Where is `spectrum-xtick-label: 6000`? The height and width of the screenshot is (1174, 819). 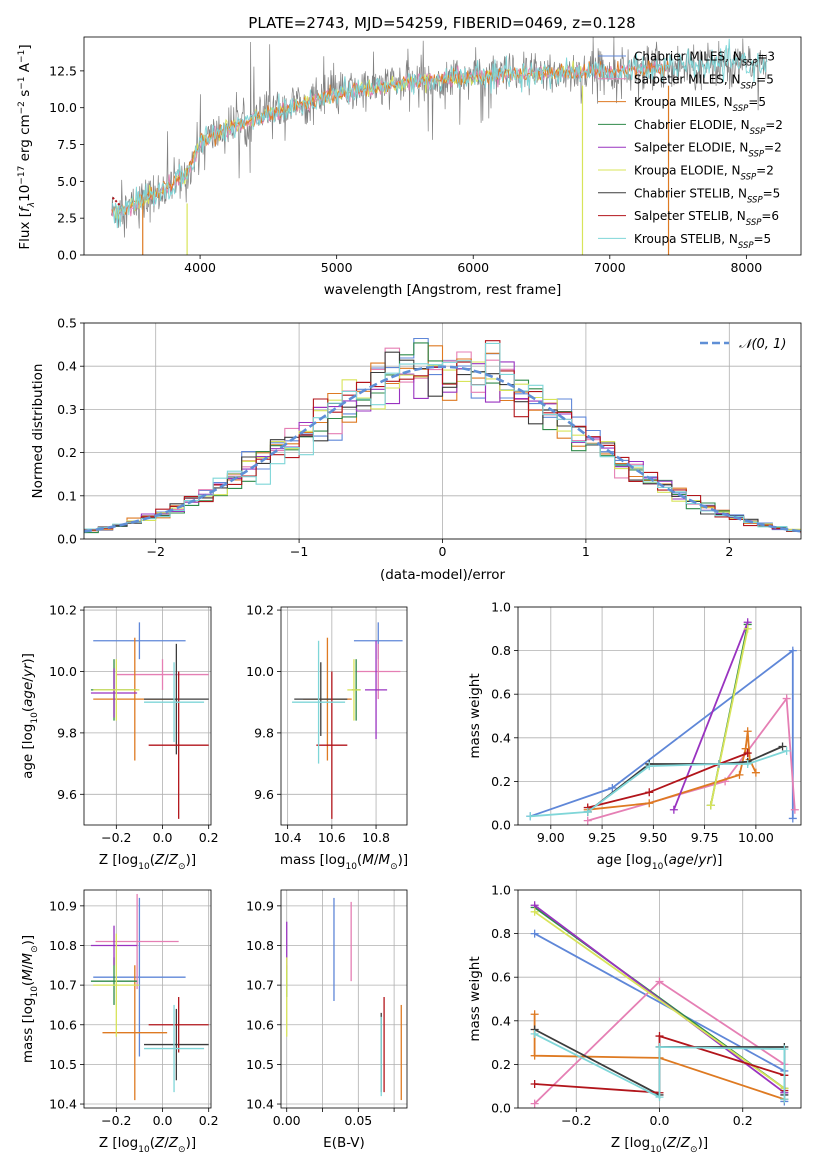
spectrum-xtick-label: 6000 is located at coordinates (473, 267).